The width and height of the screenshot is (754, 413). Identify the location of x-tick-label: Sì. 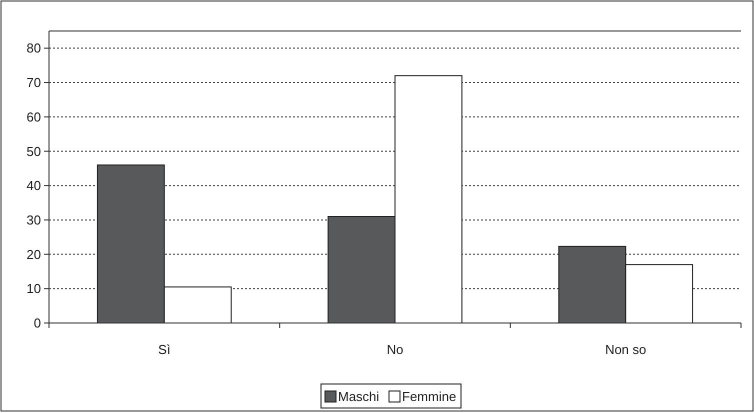
(164, 349).